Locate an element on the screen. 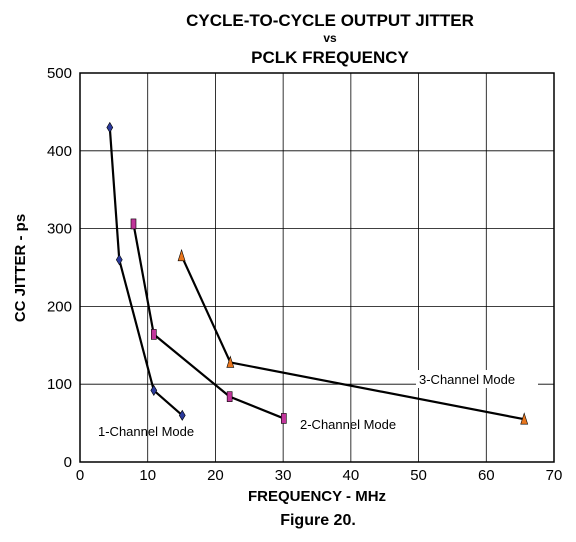 Image resolution: width=576 pixels, height=542 pixels. annotation-1-channel: 1-Channel Mode is located at coordinates (146, 431).